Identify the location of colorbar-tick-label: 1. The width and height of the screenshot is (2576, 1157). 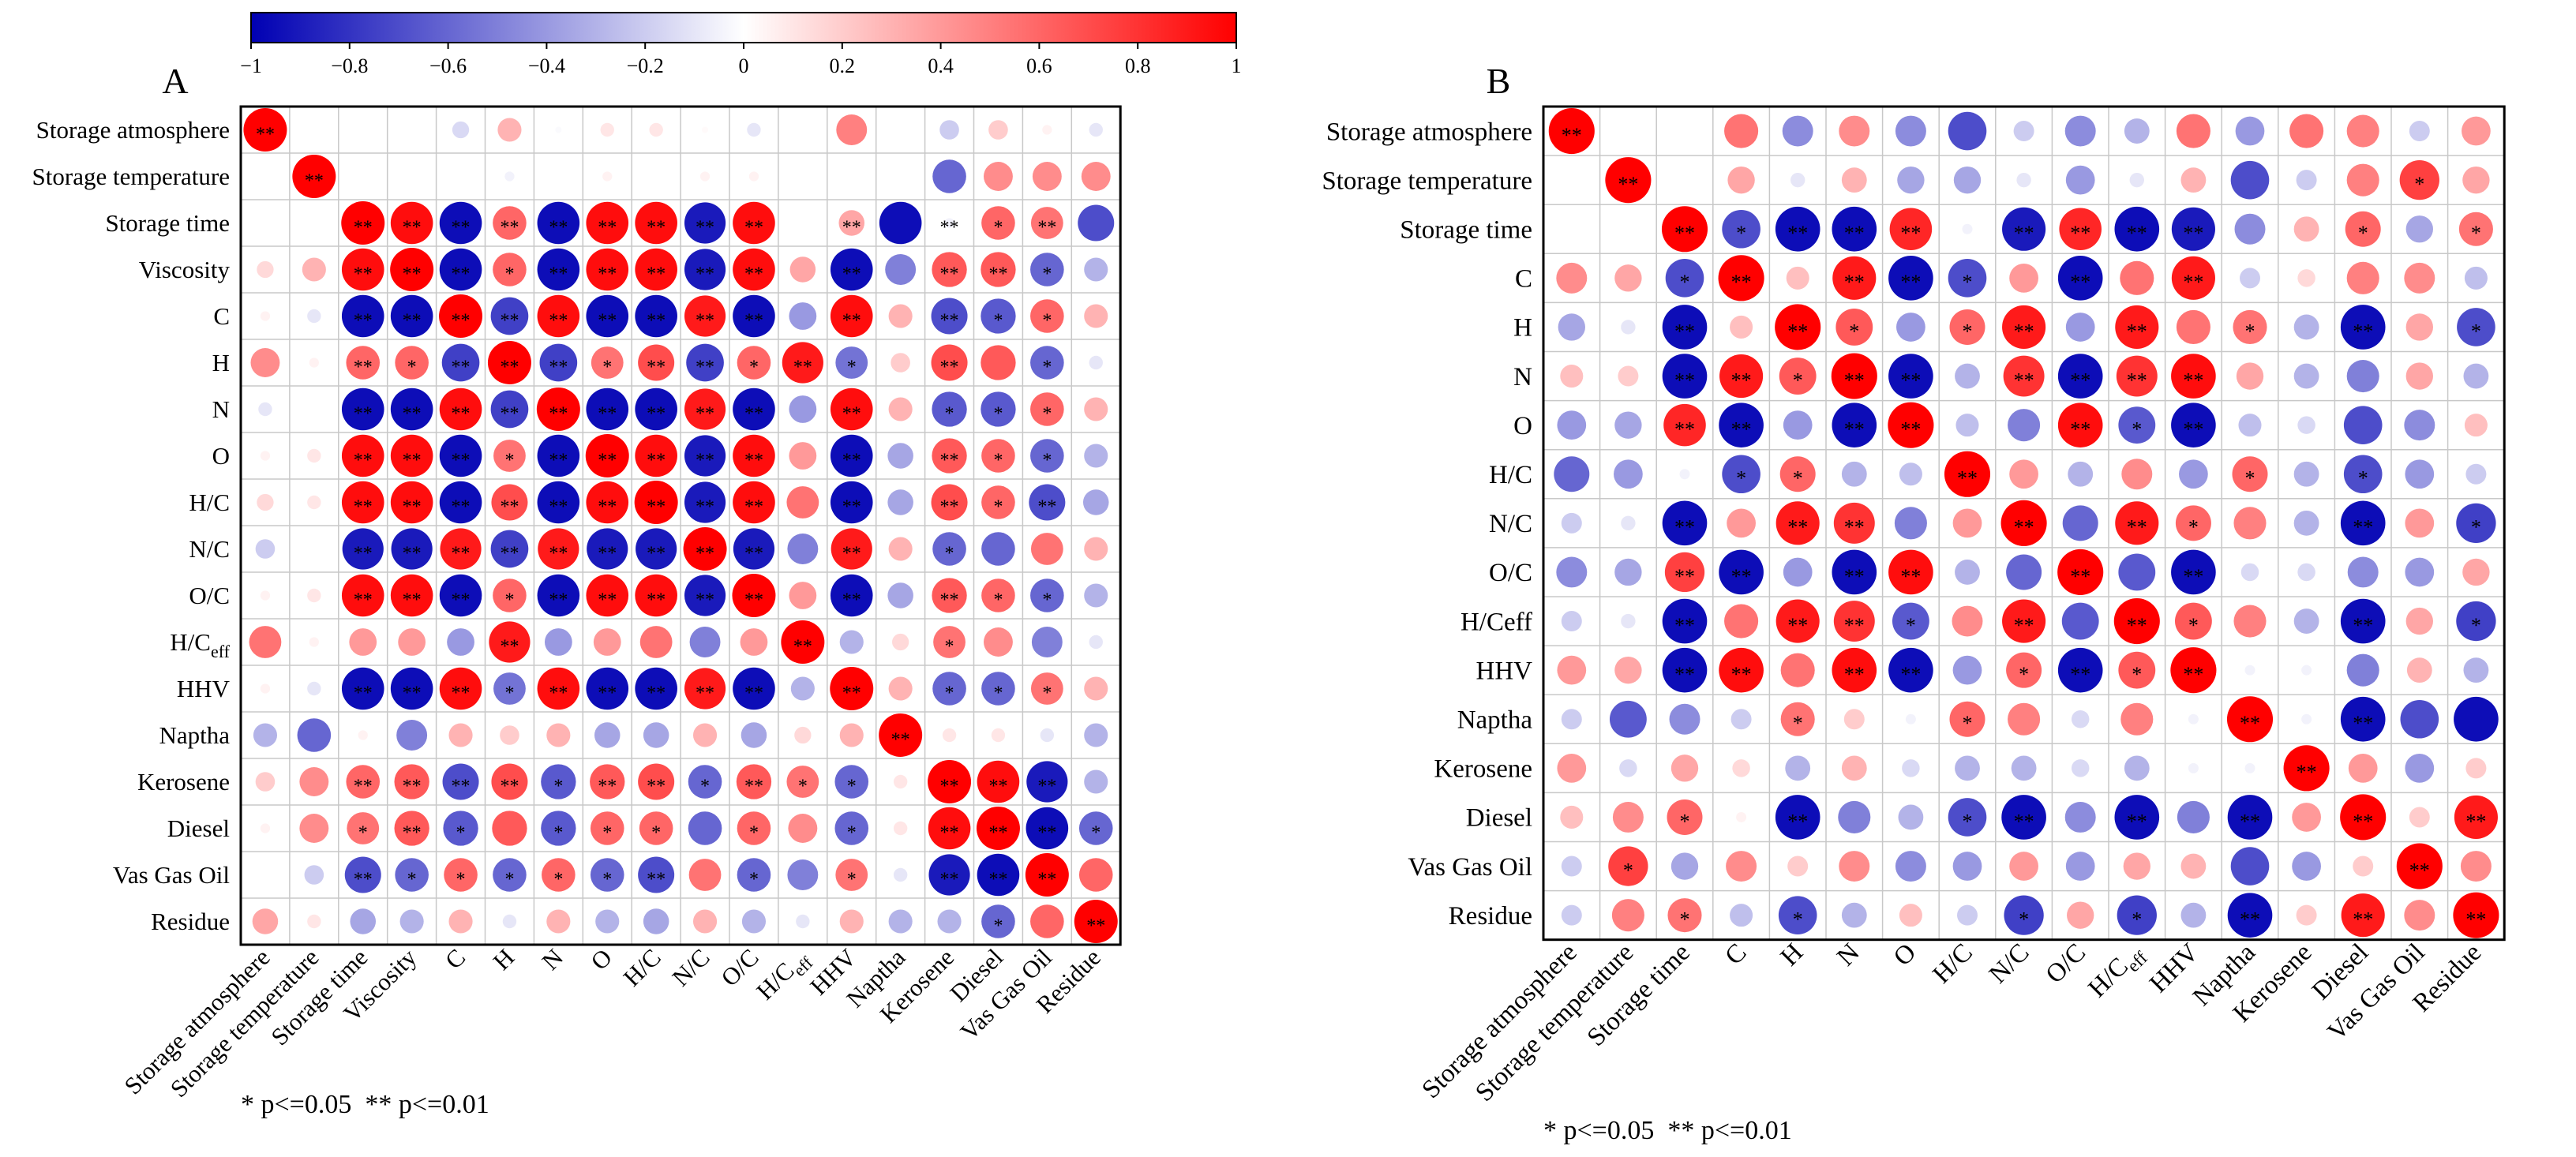
(1237, 65).